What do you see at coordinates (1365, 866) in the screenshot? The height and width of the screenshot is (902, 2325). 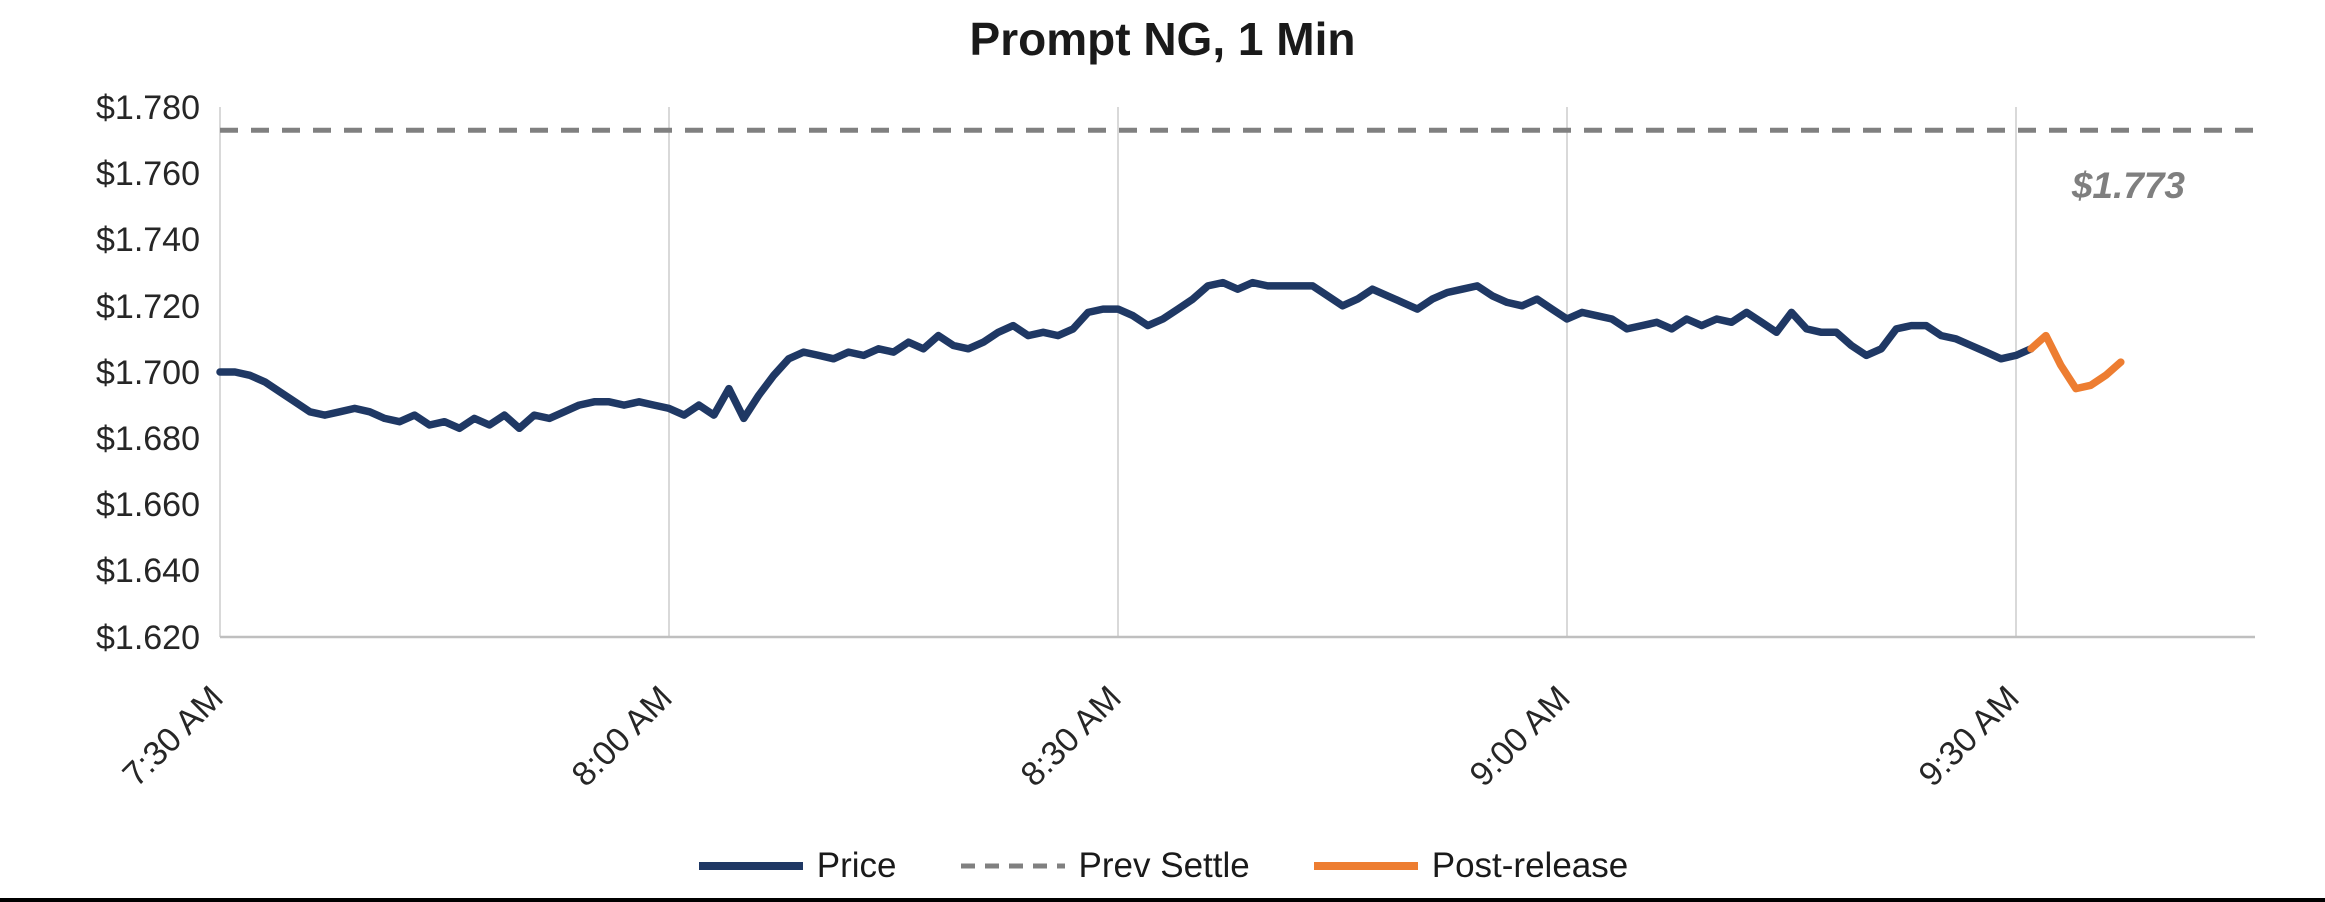 I see `post-release-line-swatch-icon` at bounding box center [1365, 866].